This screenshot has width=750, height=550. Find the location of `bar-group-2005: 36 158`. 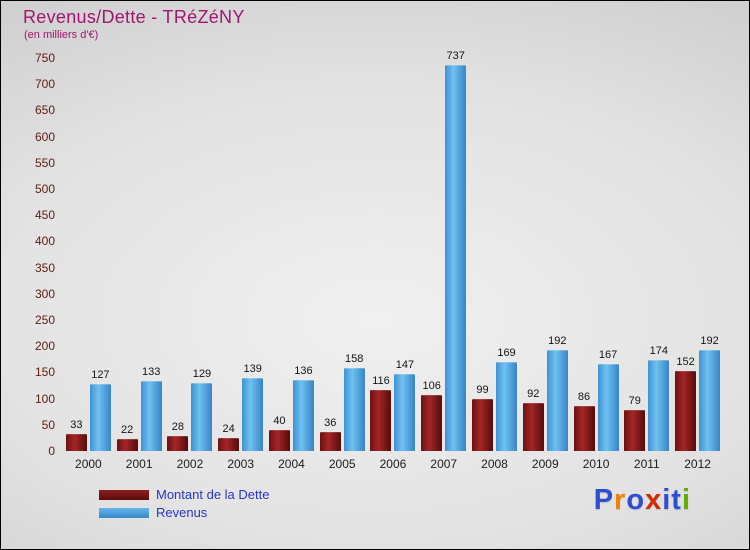

bar-group-2005: 36 158 is located at coordinates (342, 254).